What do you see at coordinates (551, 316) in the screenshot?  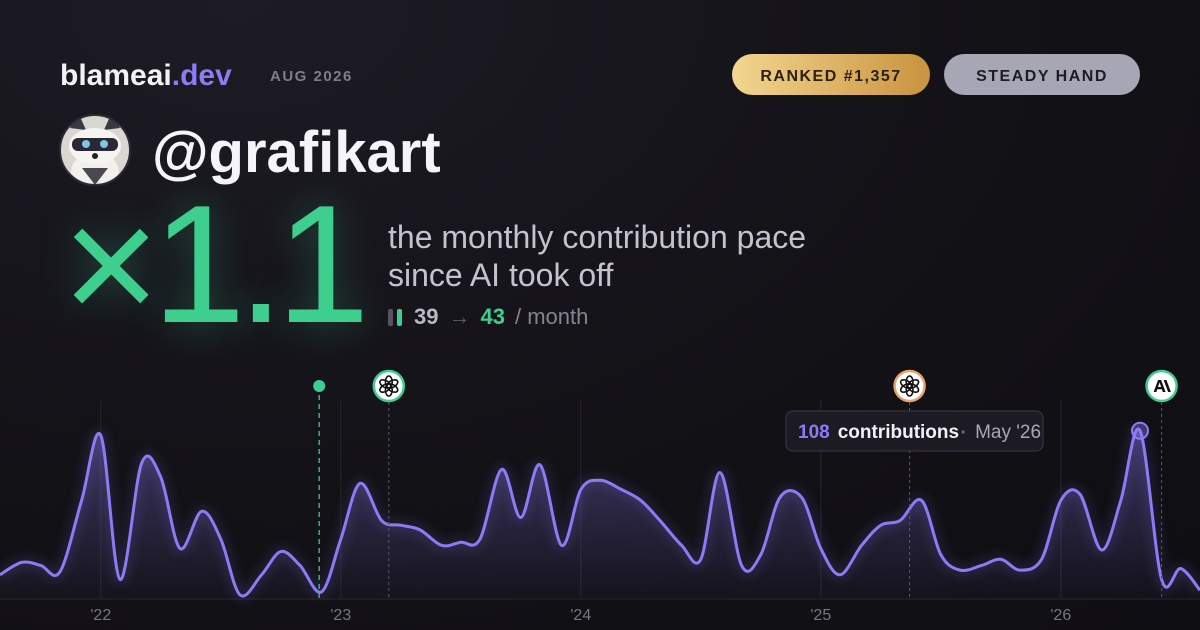 I see `unit: / month` at bounding box center [551, 316].